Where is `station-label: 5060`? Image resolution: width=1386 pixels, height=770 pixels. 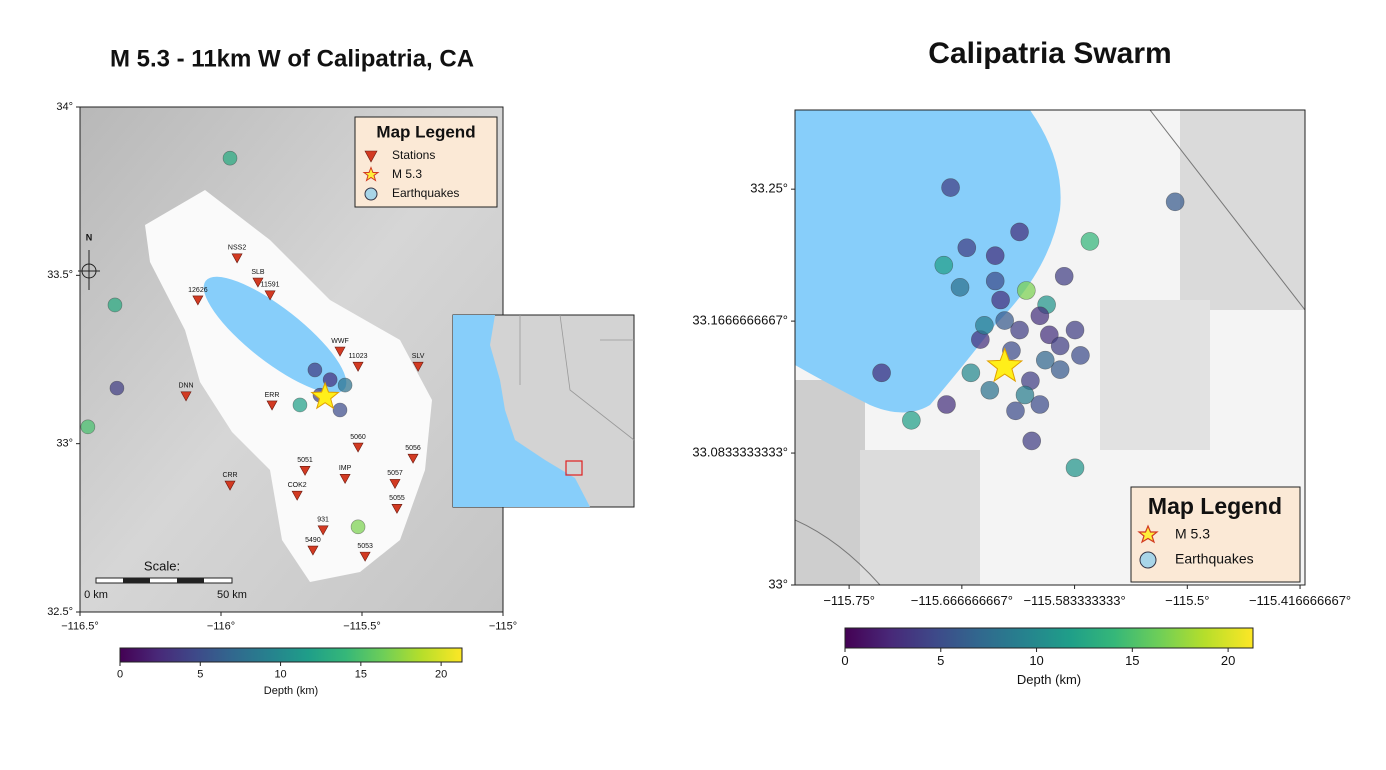 station-label: 5060 is located at coordinates (358, 437).